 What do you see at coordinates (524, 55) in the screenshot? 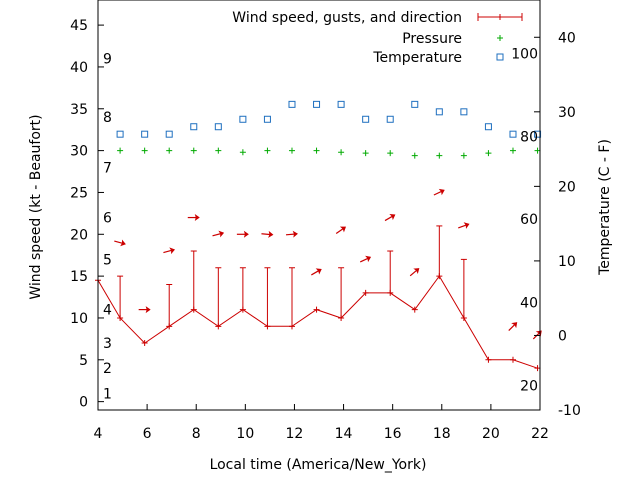
I see `fahrenheit-label: 100` at bounding box center [524, 55].